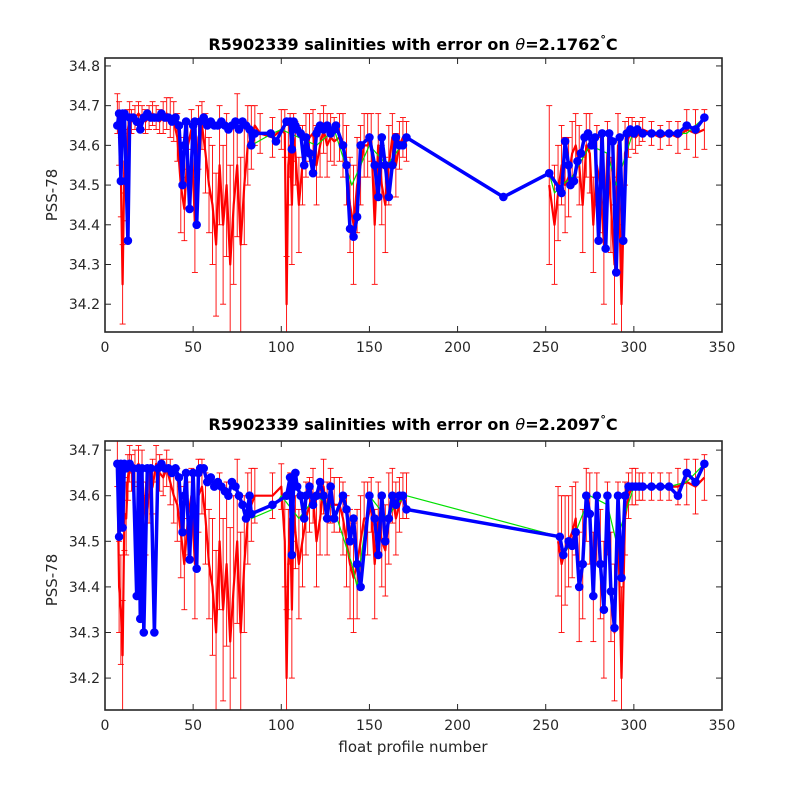 The height and width of the screenshot is (800, 800). Describe the element at coordinates (413, 747) in the screenshot. I see `x-axis-label-bottom: float profile number` at that location.